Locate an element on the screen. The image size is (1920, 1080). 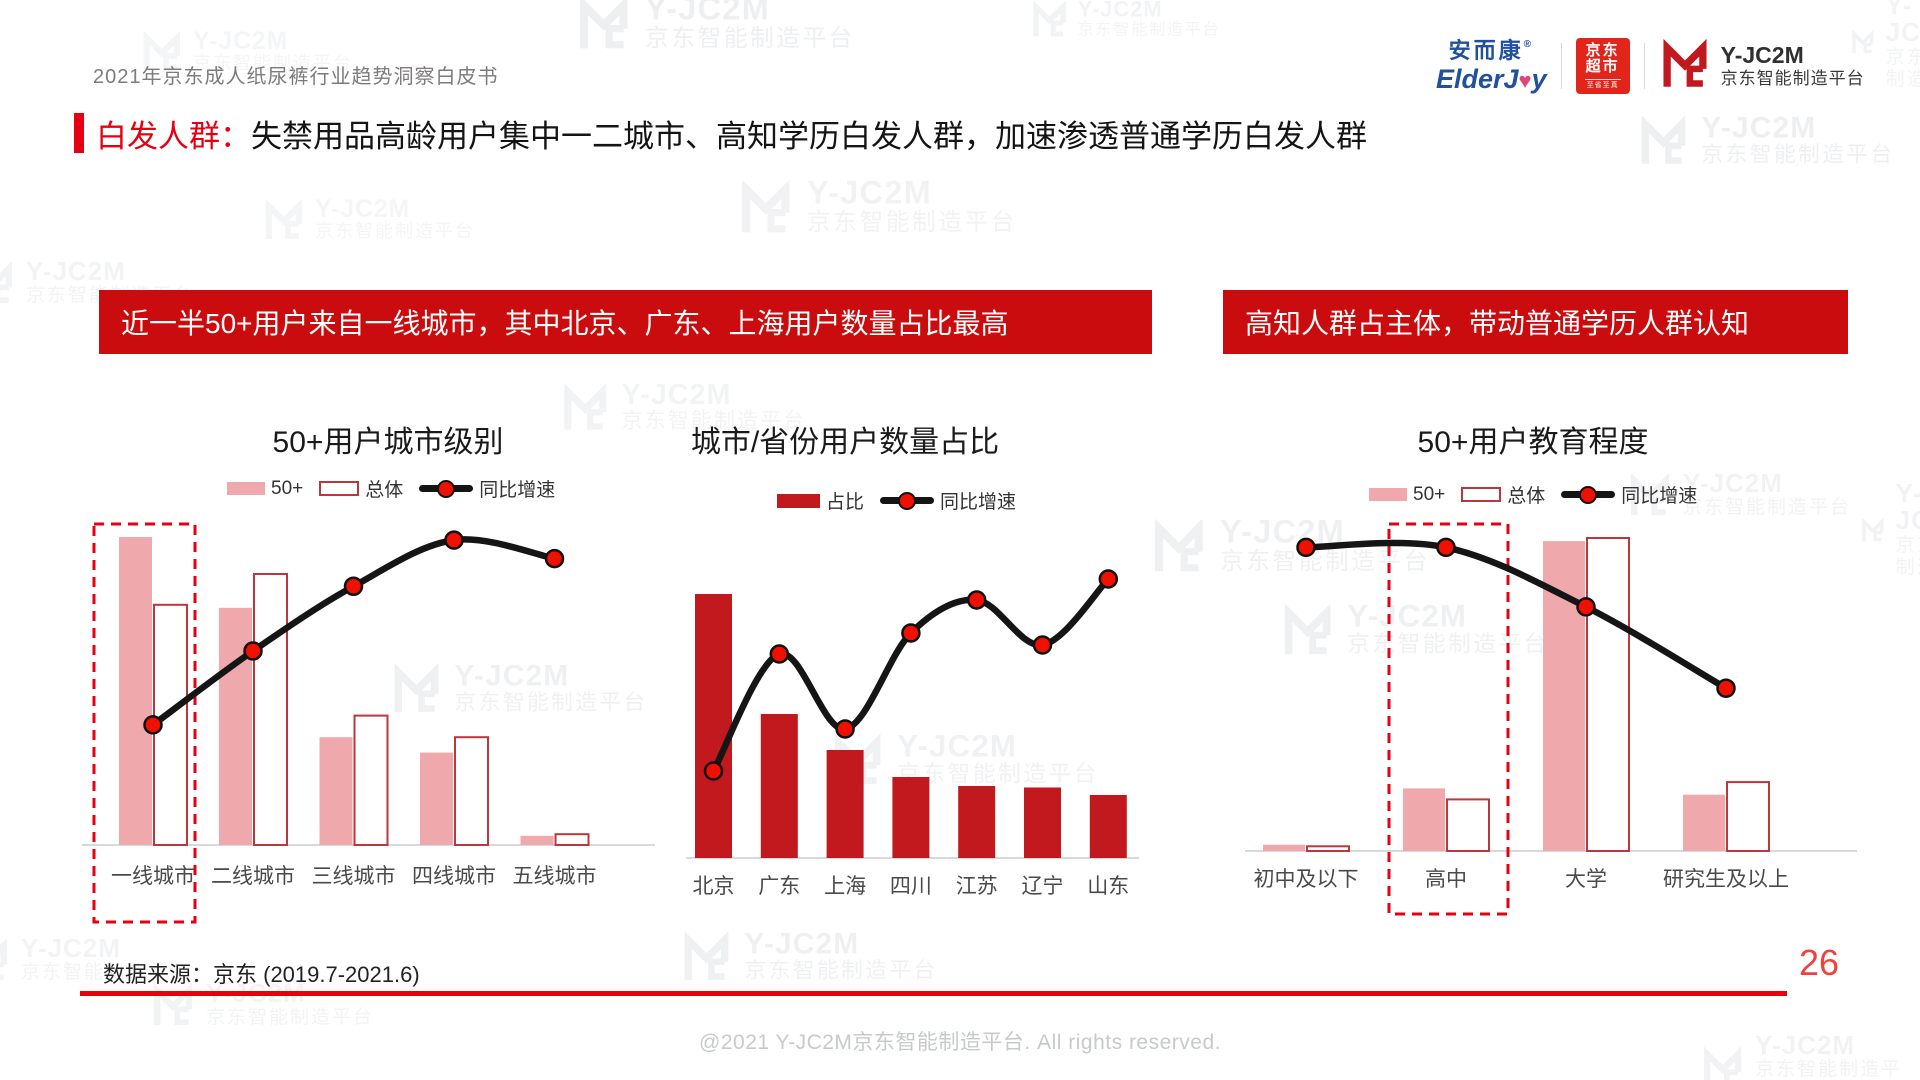
chart-title-education: 50+用户教育程度 is located at coordinates (1533, 442).